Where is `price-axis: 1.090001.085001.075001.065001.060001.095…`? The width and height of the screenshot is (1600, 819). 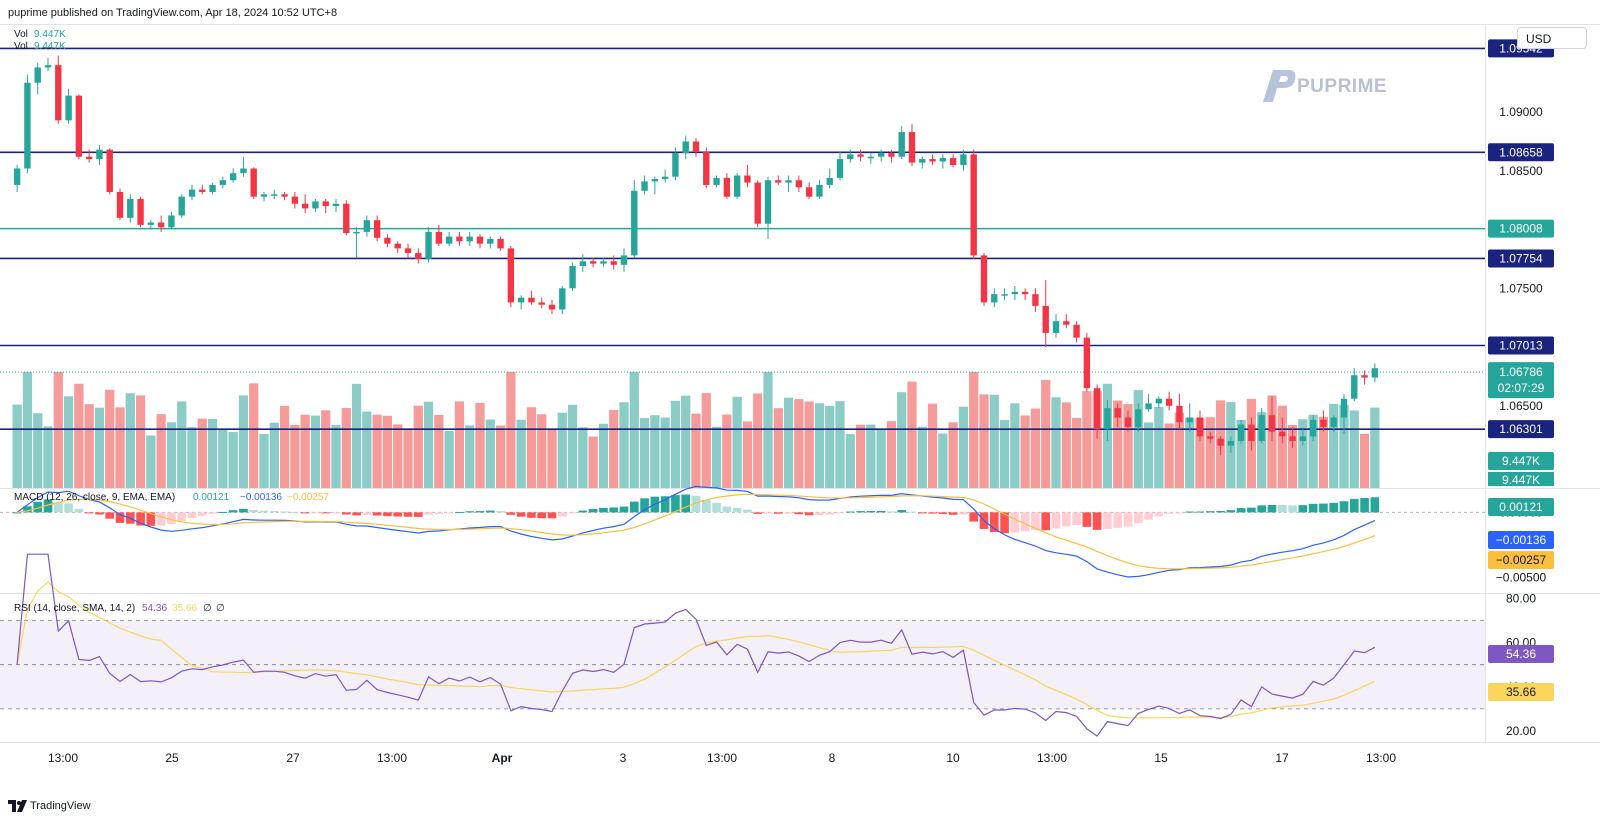 price-axis: 1.090001.085001.075001.065001.060001.095… is located at coordinates (1521, 388).